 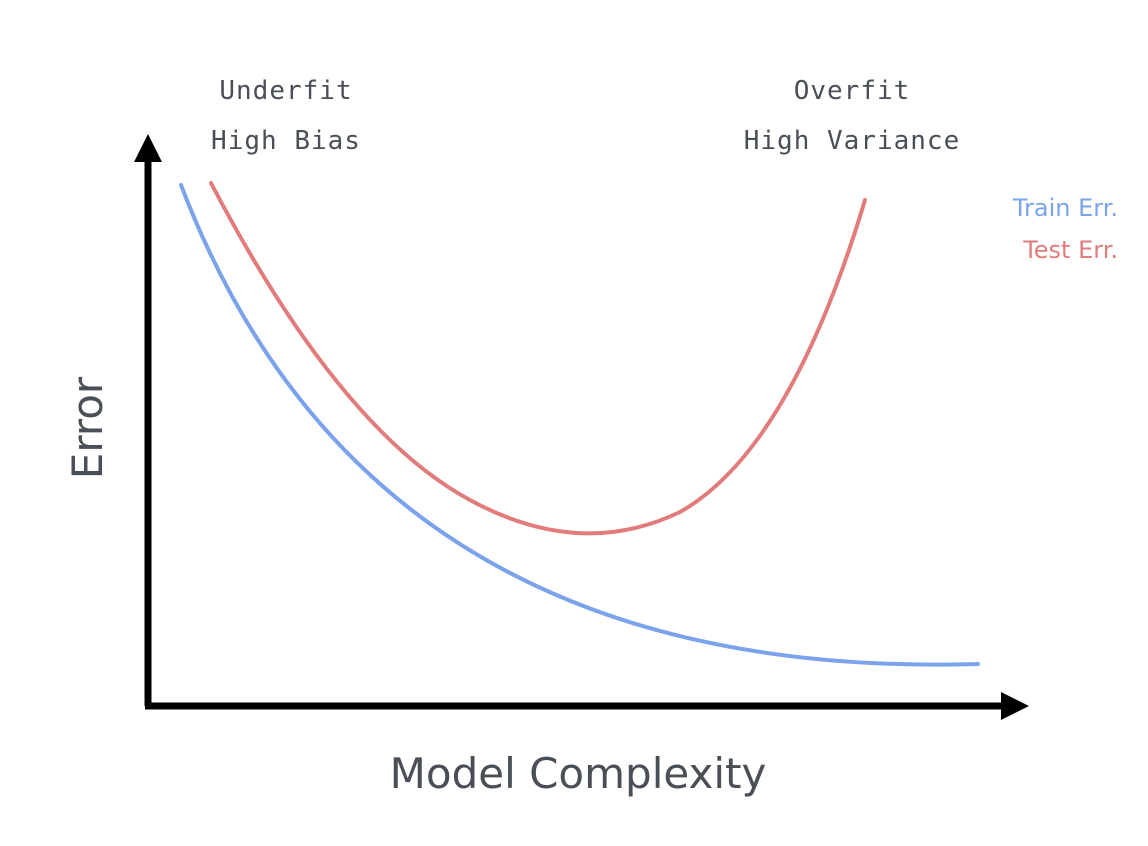 I want to click on overfit-label: Overfit, so click(x=852, y=91).